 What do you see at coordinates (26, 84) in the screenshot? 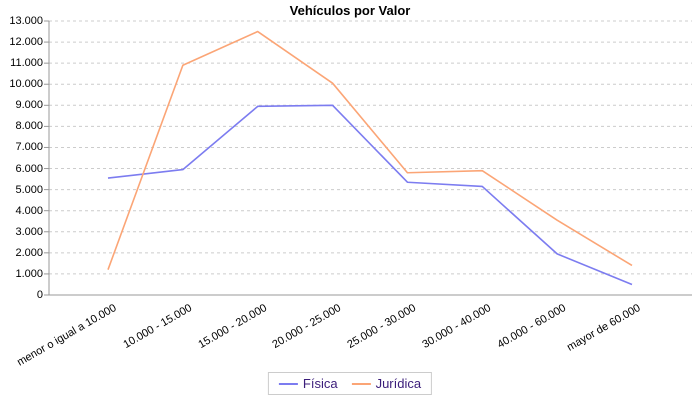
I see `y-tick-label: 10.000` at bounding box center [26, 84].